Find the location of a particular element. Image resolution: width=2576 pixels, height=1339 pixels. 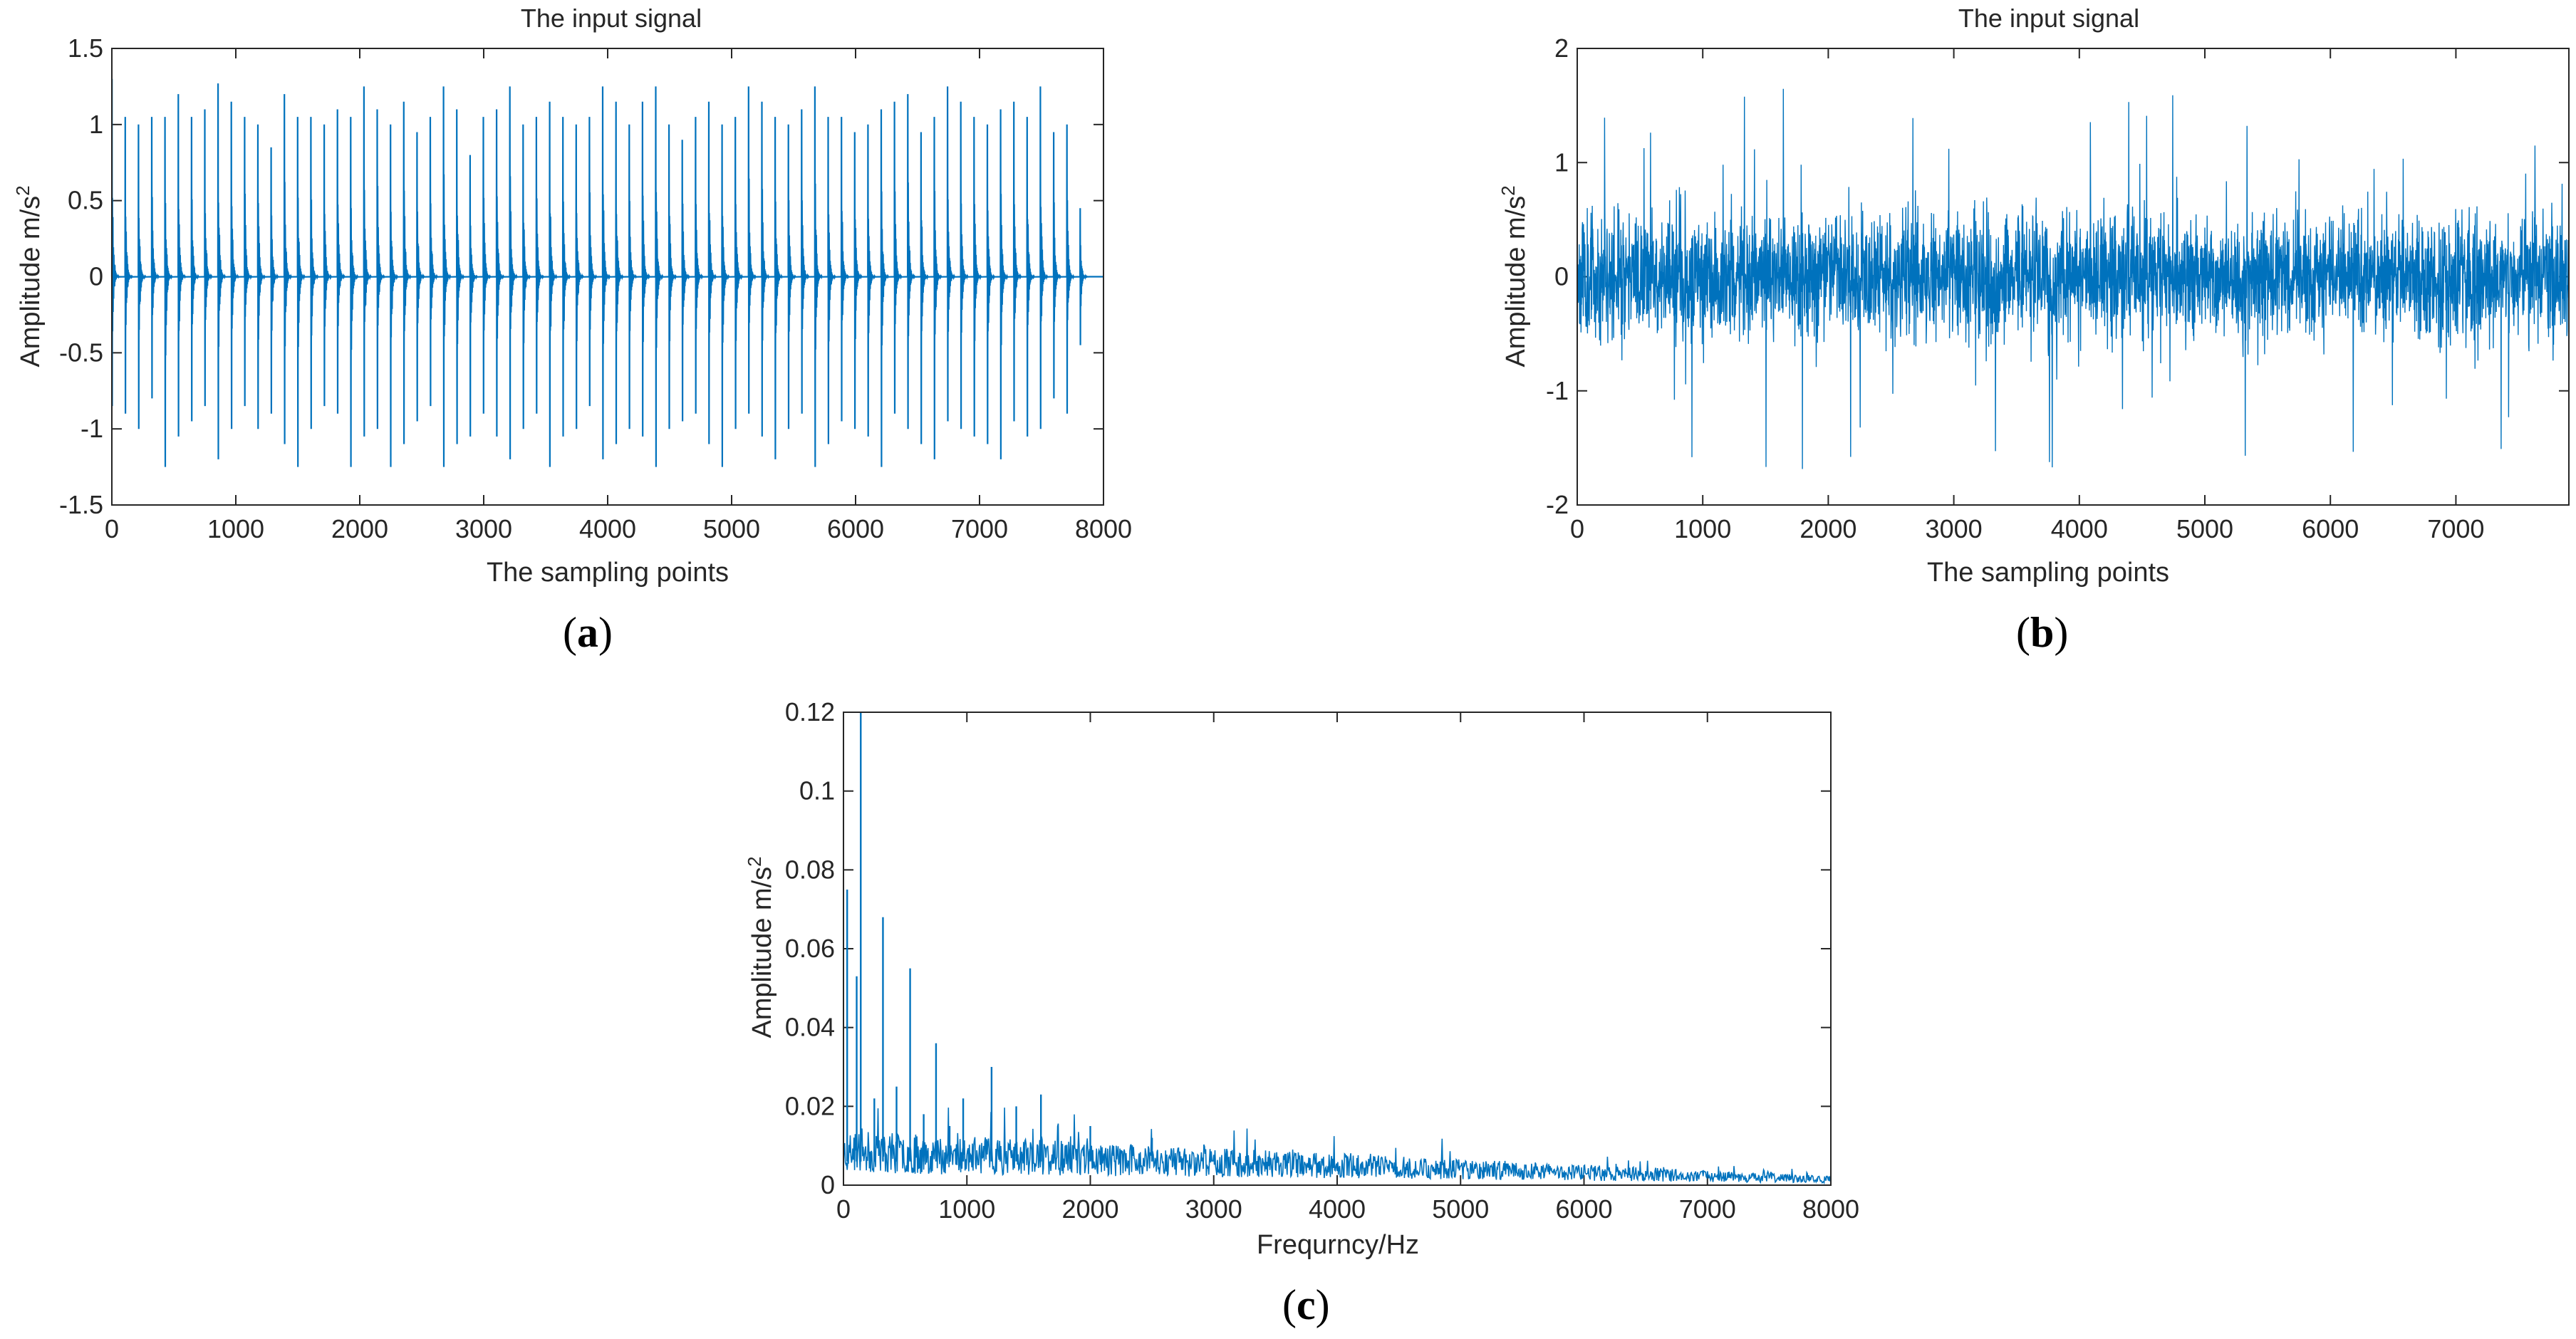

panel-b-signal-line is located at coordinates (2073, 278).